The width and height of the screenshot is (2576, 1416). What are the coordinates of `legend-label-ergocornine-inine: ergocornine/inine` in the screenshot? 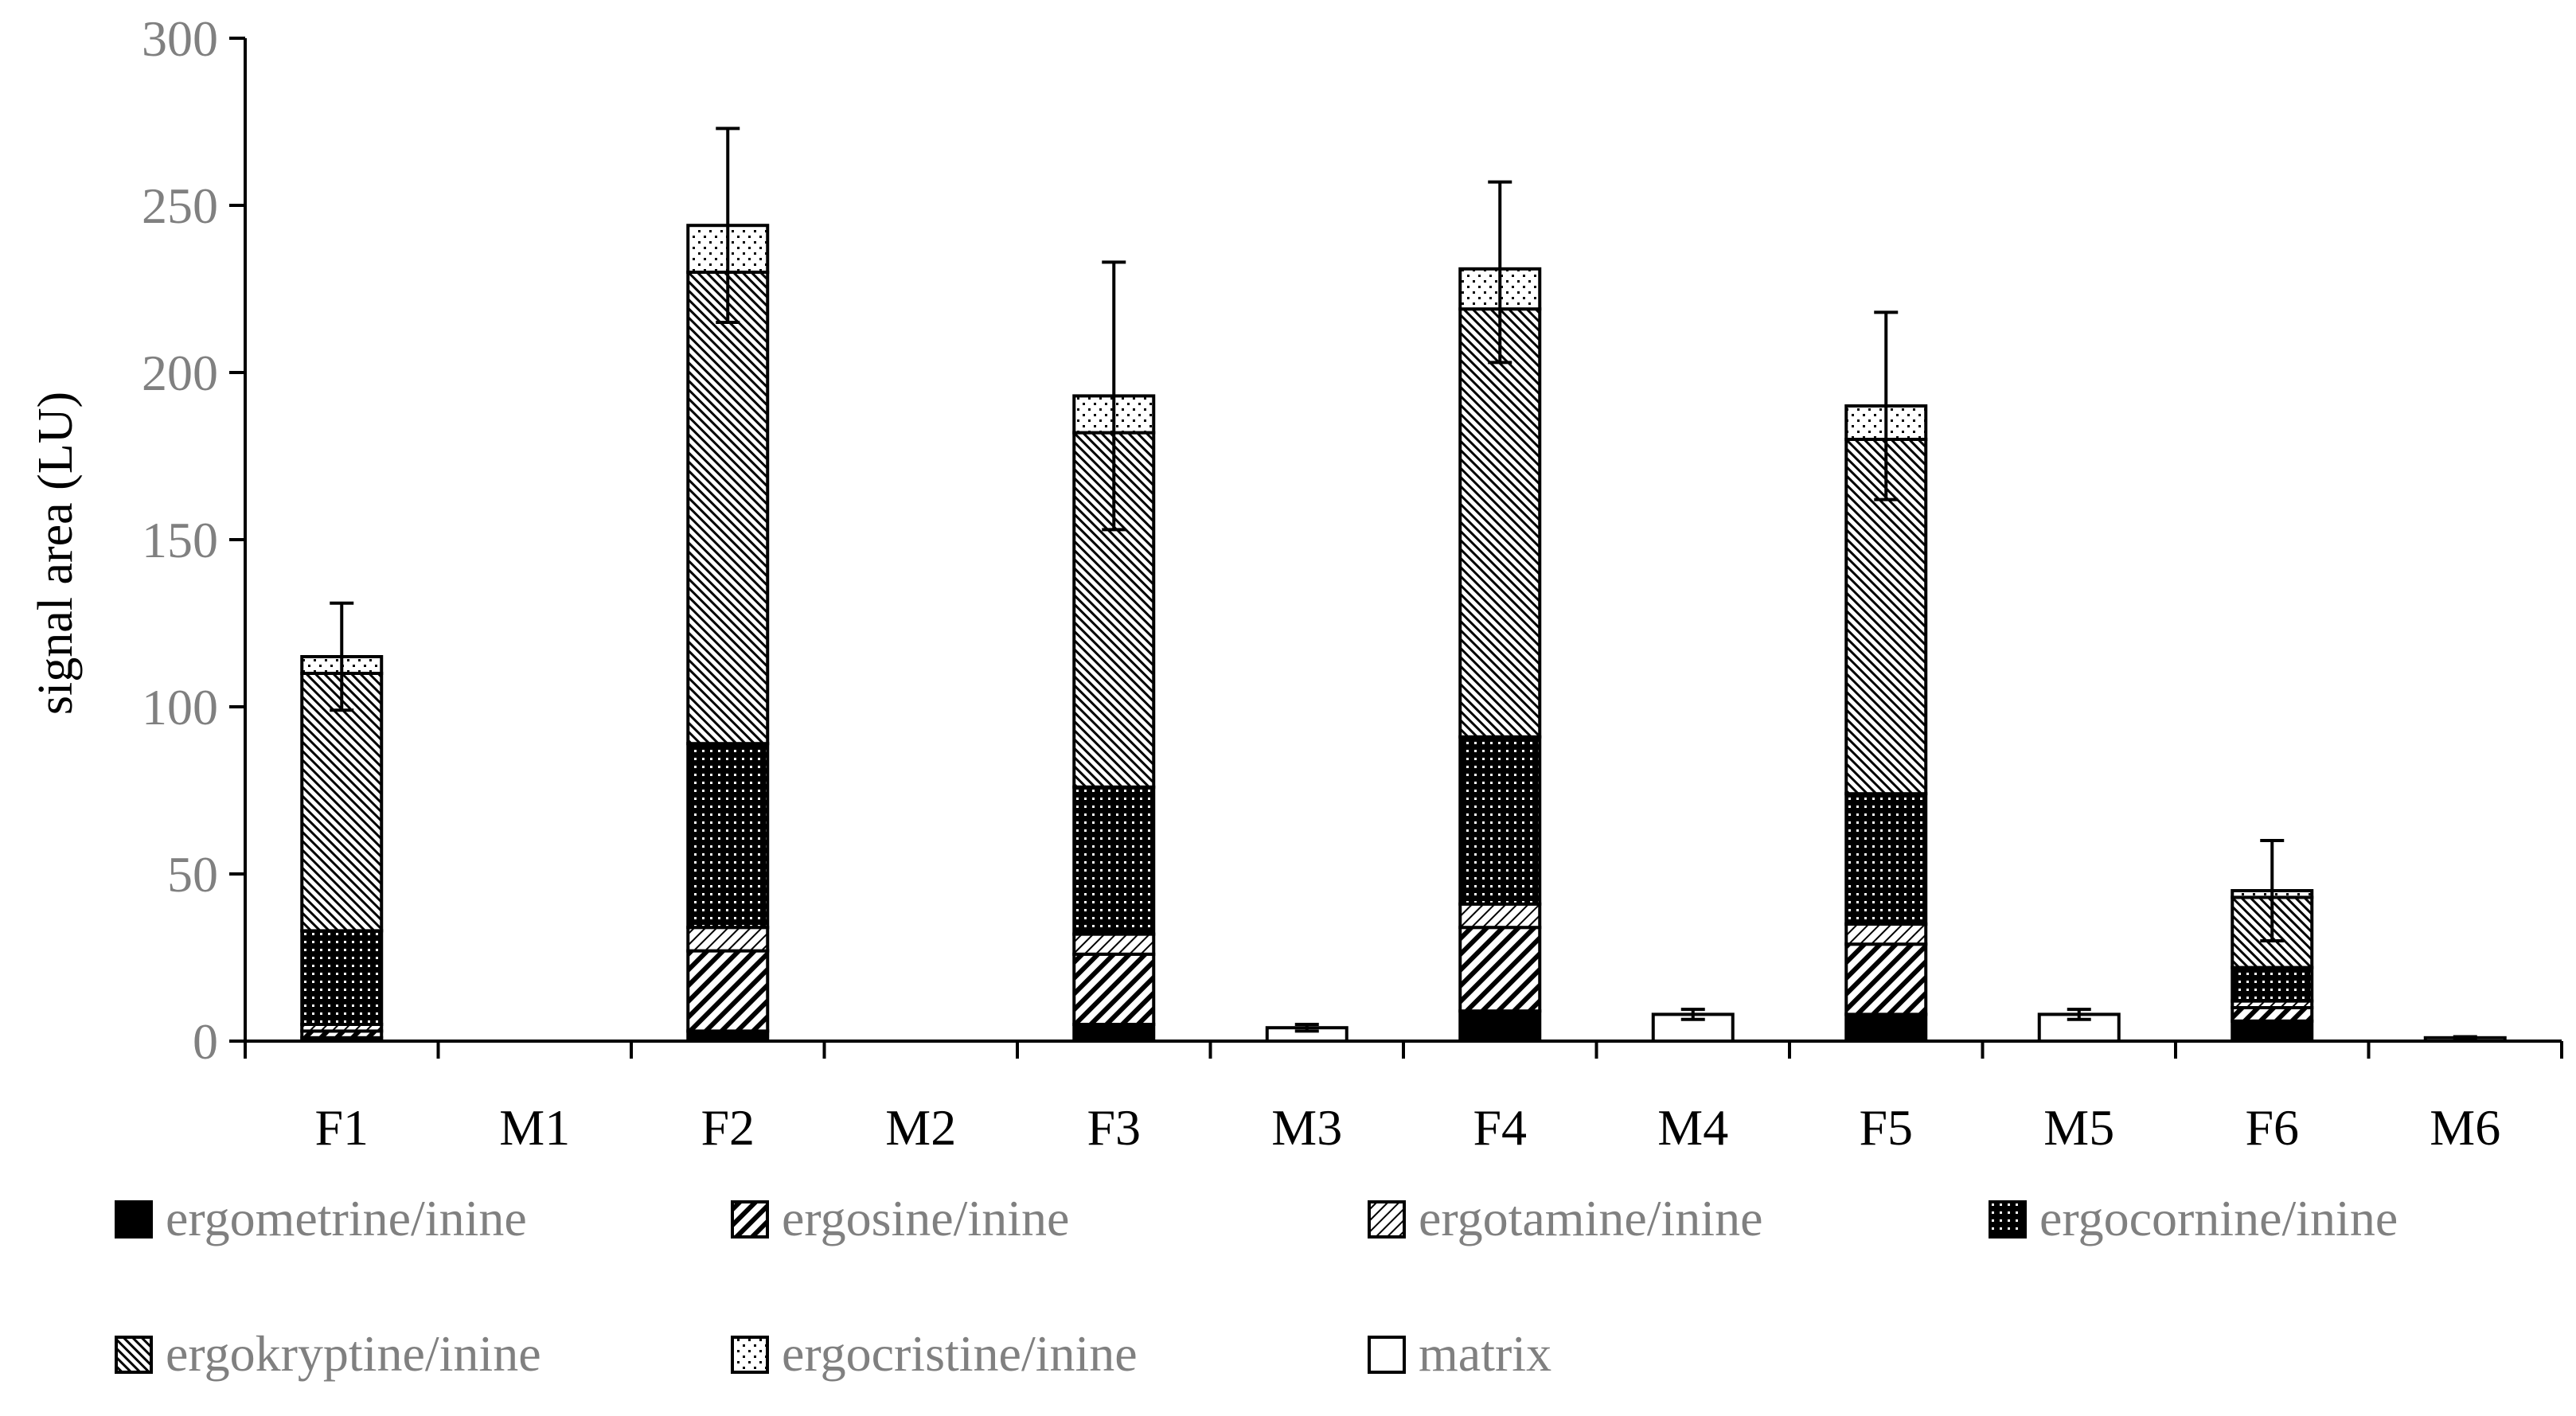 It's located at (2218, 1218).